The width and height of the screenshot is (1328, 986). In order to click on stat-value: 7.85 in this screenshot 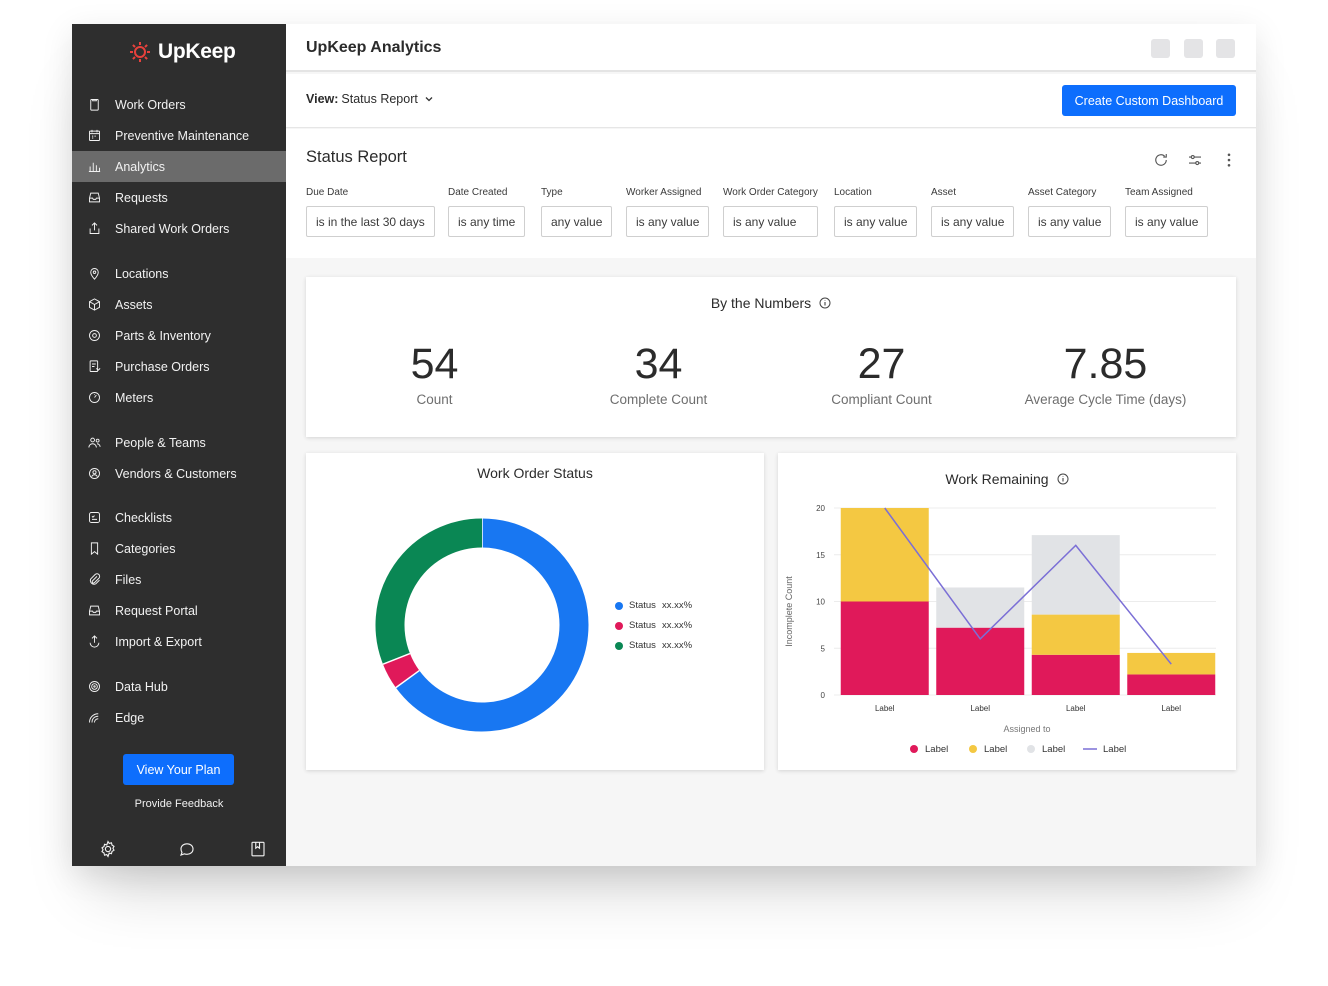, I will do `click(1105, 364)`.